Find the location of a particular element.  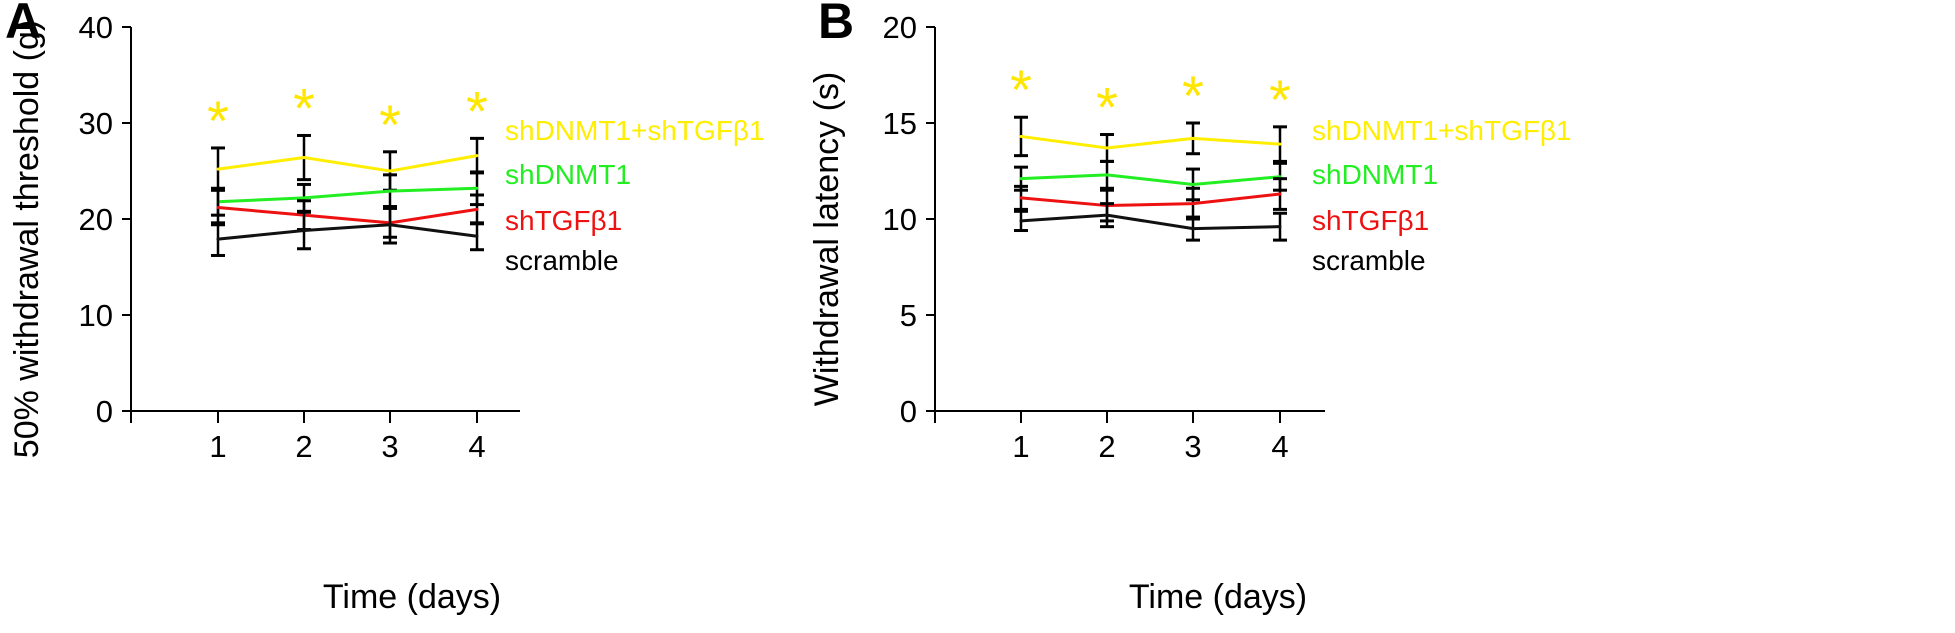

y-axis-title: Withdrawal latency (s) is located at coordinates (827, 239).